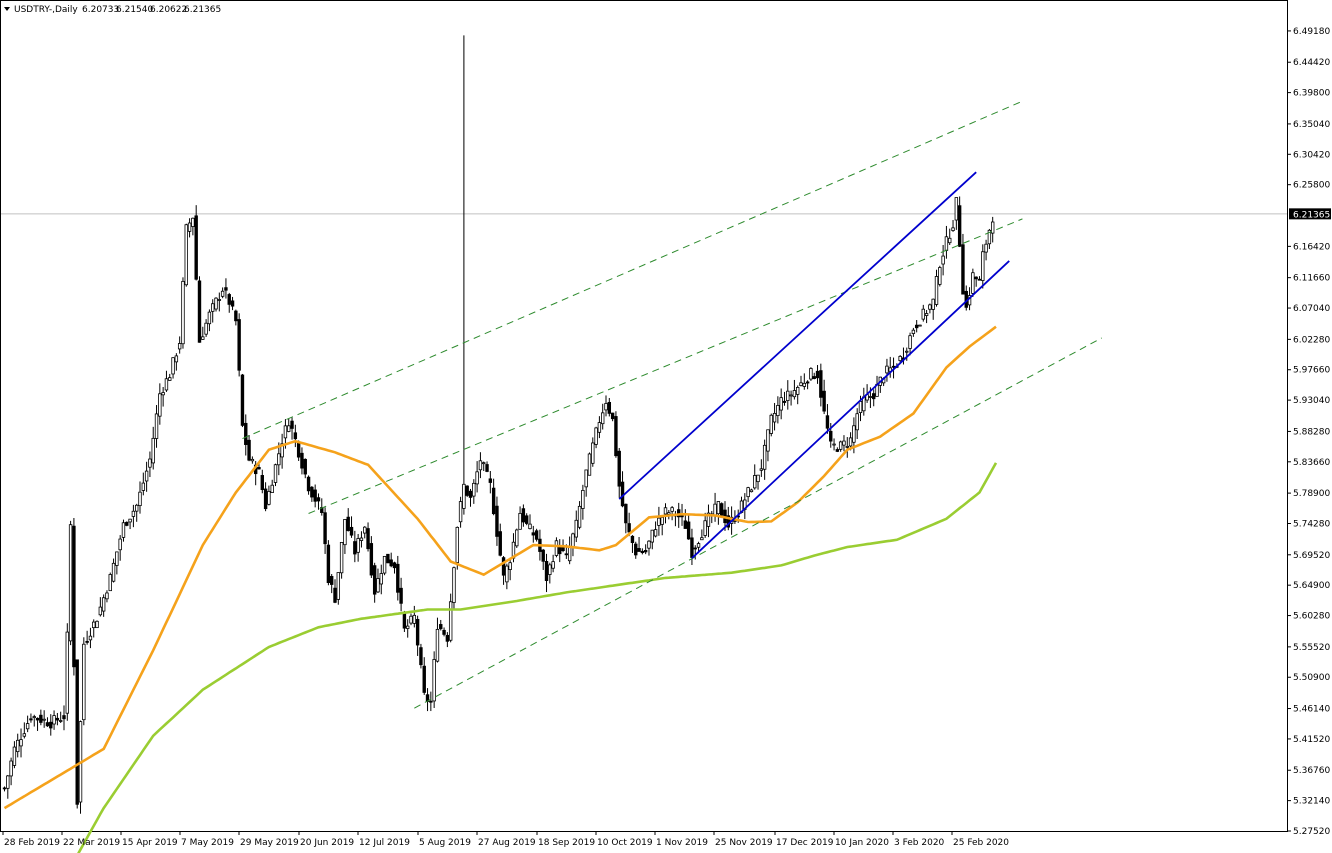  I want to click on dropdown-triangle-icon, so click(7, 9).